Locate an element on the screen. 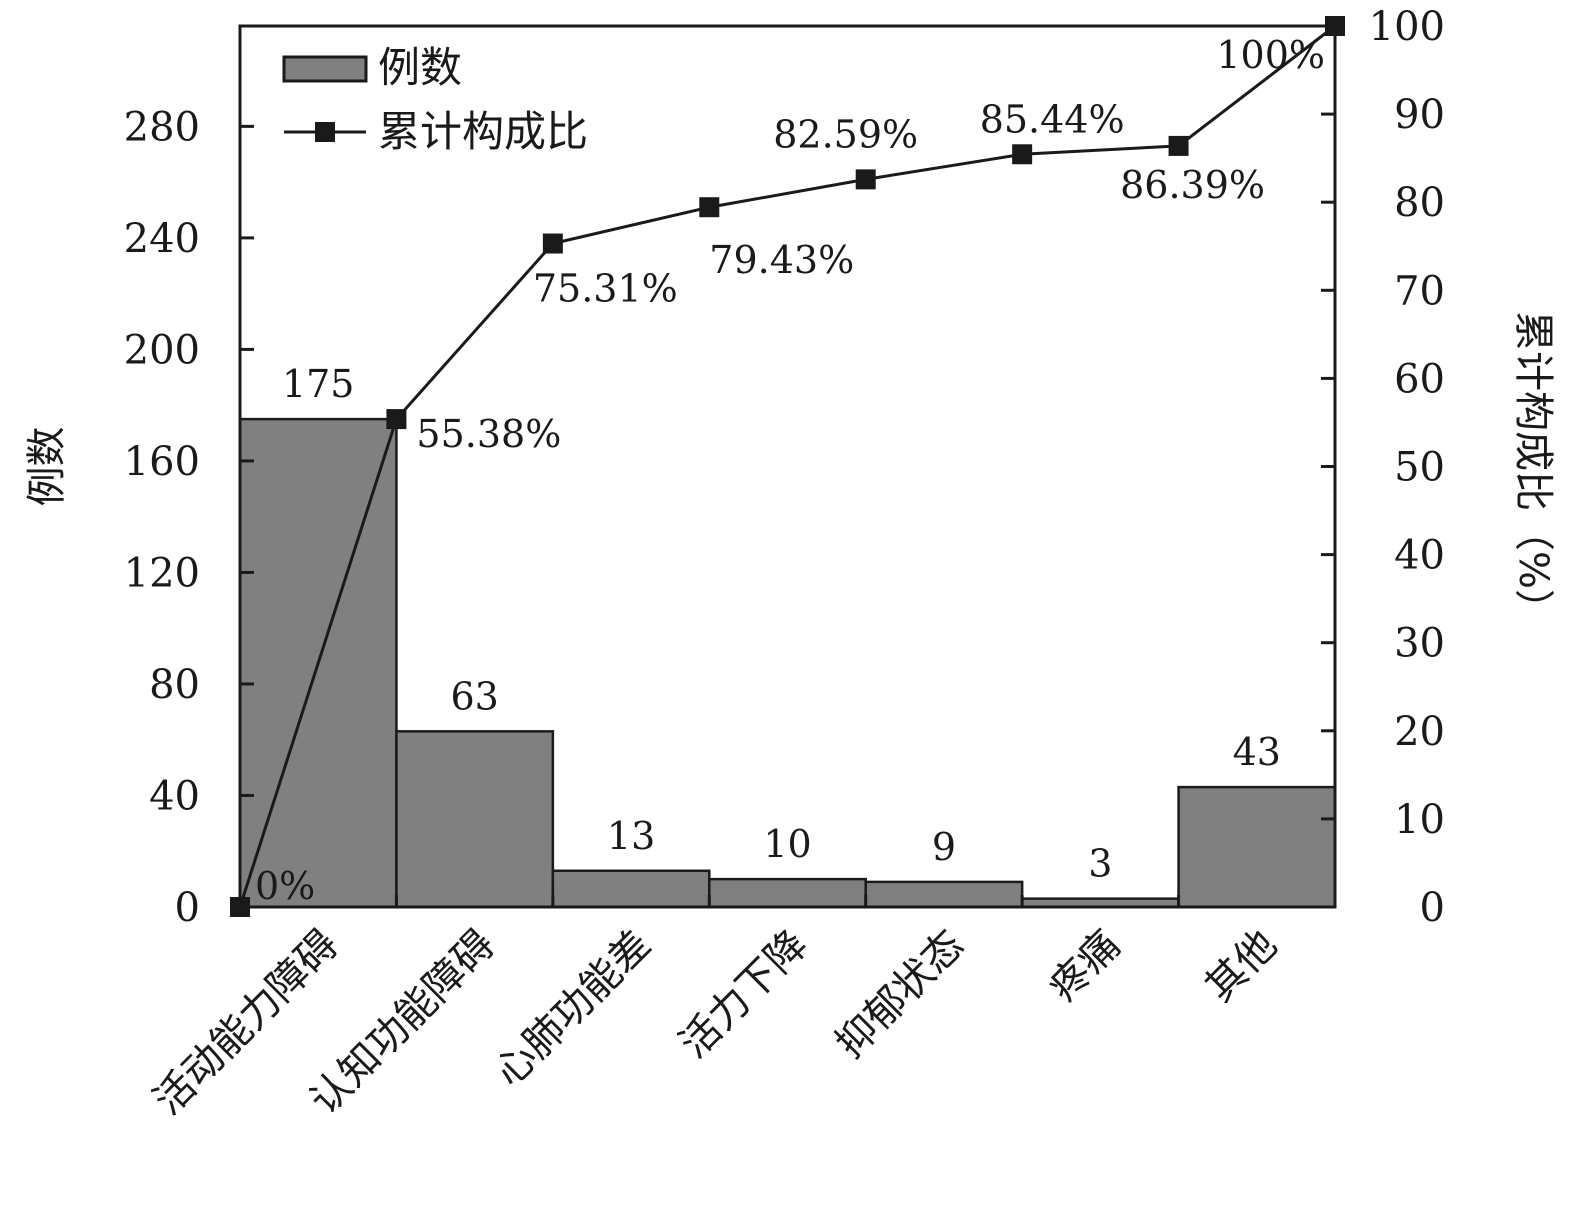 This screenshot has height=1211, width=1575. cumulative-value-label: 100% is located at coordinates (1270, 55).